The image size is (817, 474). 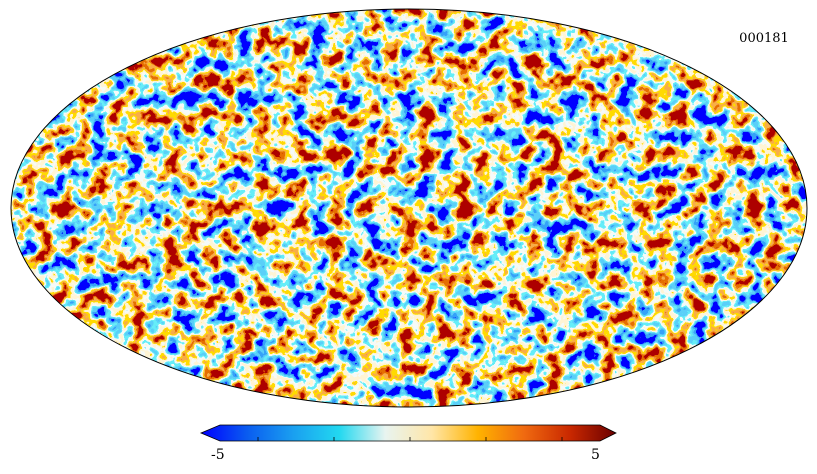 What do you see at coordinates (410, 439) in the screenshot?
I see `colorbar-ticks` at bounding box center [410, 439].